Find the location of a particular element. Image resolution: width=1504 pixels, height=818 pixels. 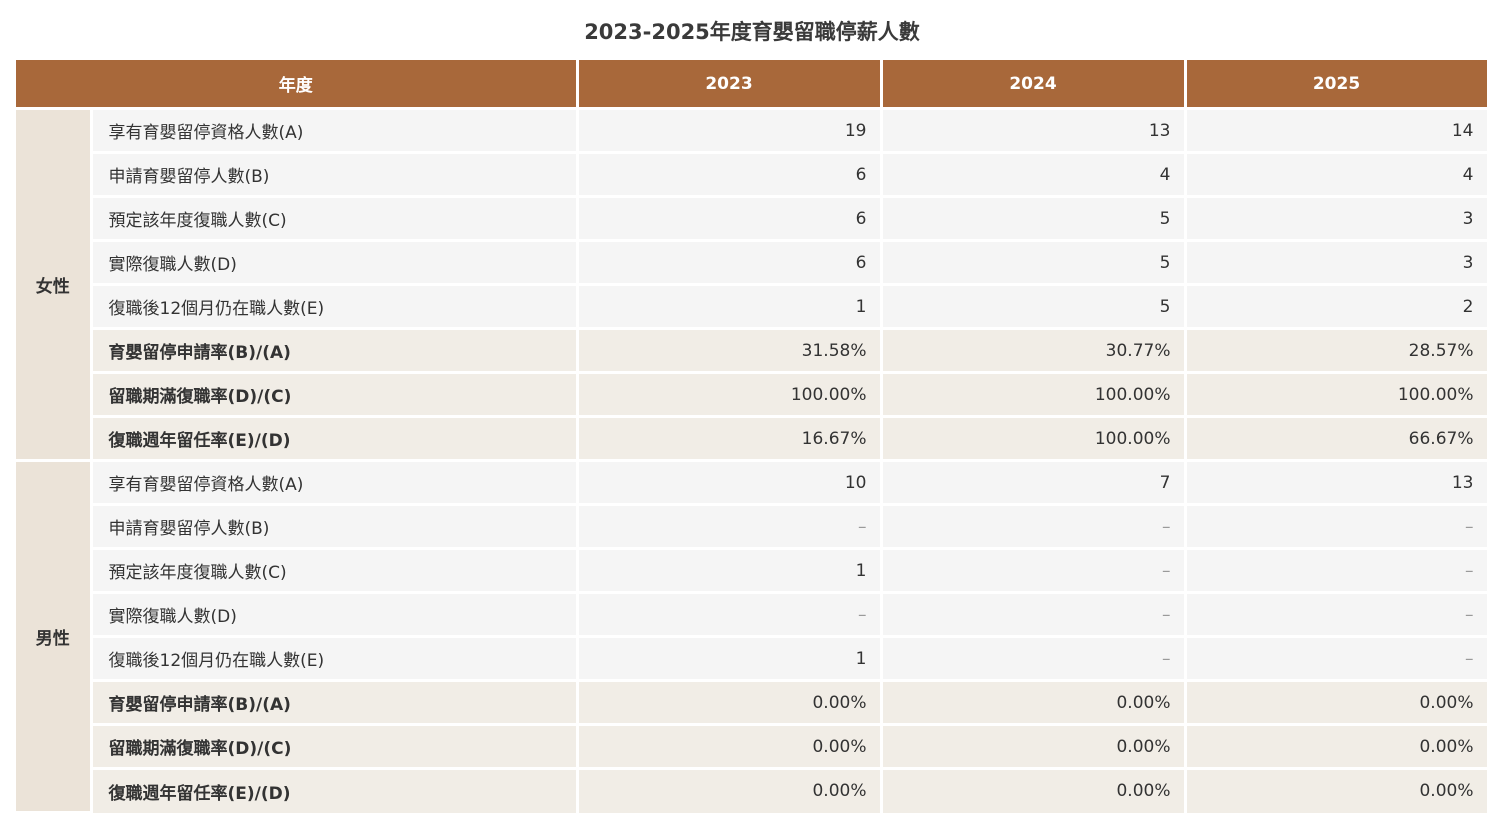

cell-value: 66.67% is located at coordinates (1336, 438).